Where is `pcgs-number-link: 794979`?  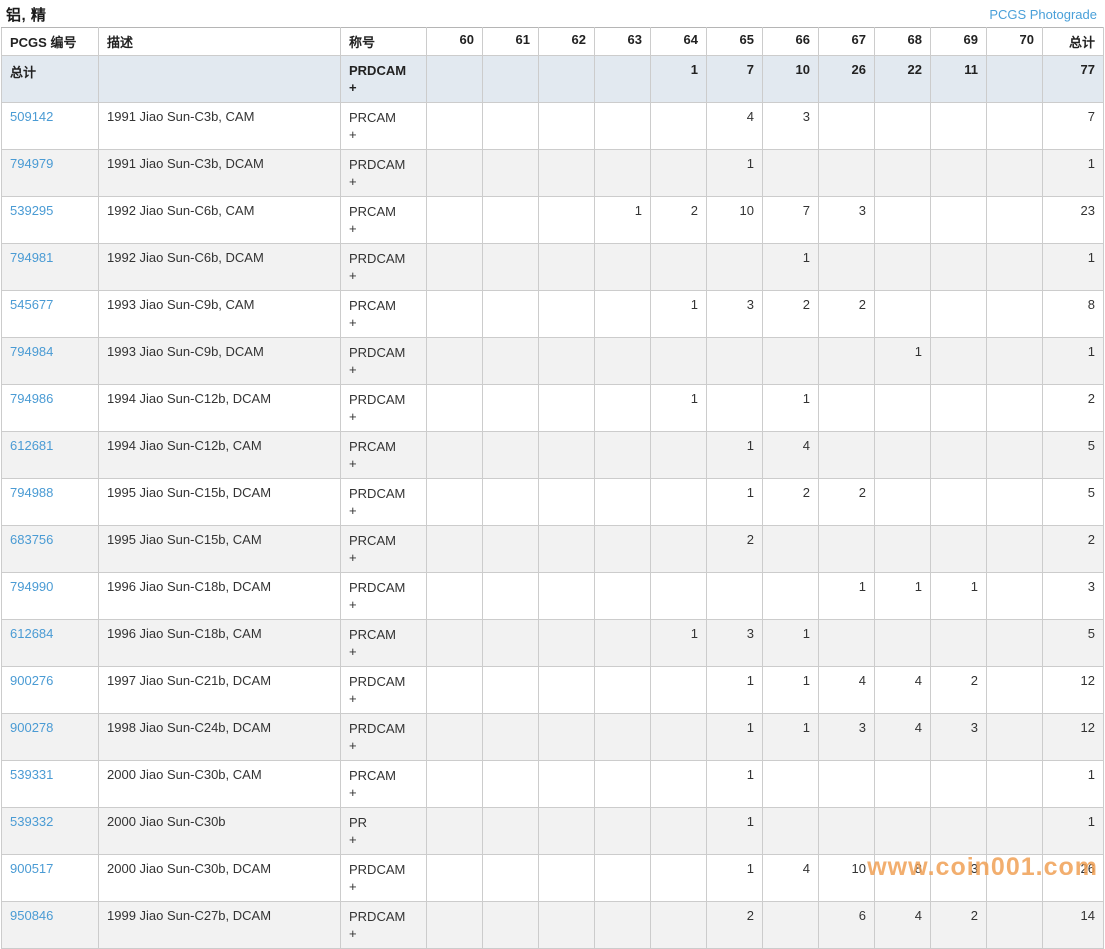 pcgs-number-link: 794979 is located at coordinates (32, 163).